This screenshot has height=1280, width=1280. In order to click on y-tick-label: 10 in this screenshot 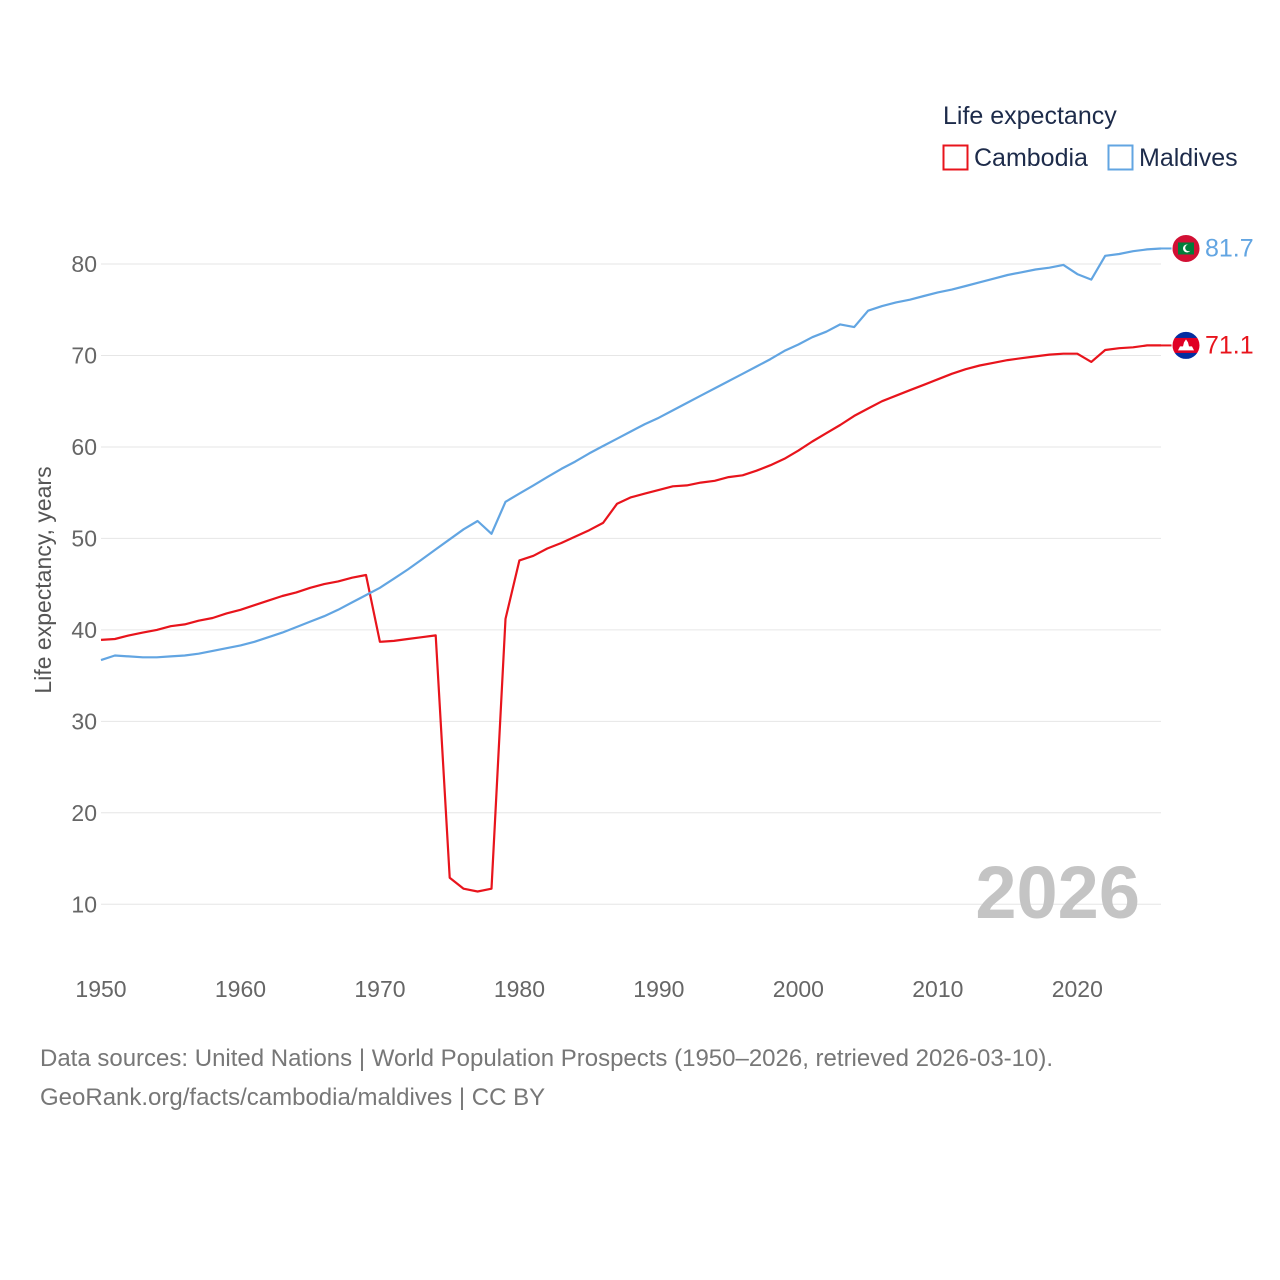, I will do `click(84, 904)`.